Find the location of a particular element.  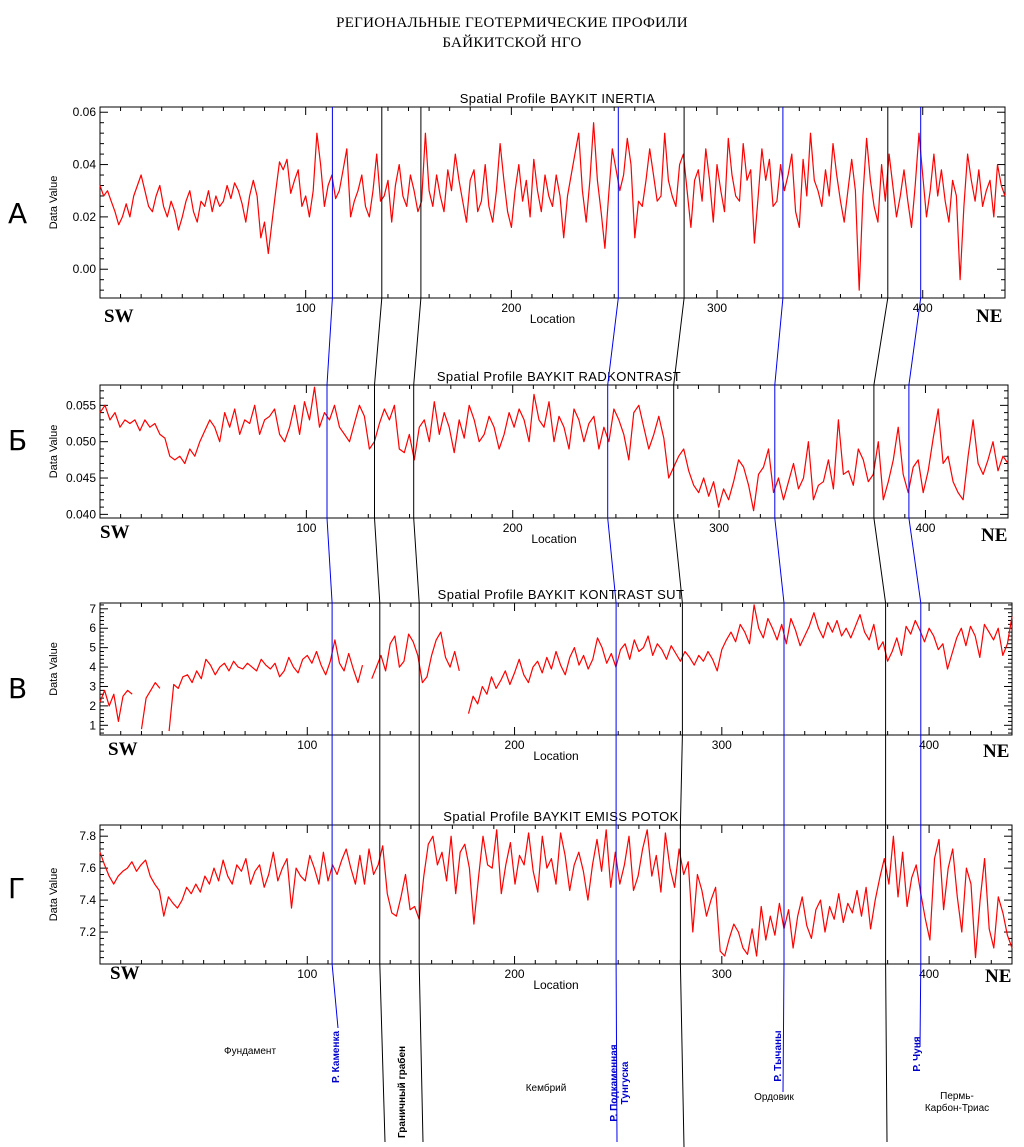

ne-label-v: NE is located at coordinates (996, 751).